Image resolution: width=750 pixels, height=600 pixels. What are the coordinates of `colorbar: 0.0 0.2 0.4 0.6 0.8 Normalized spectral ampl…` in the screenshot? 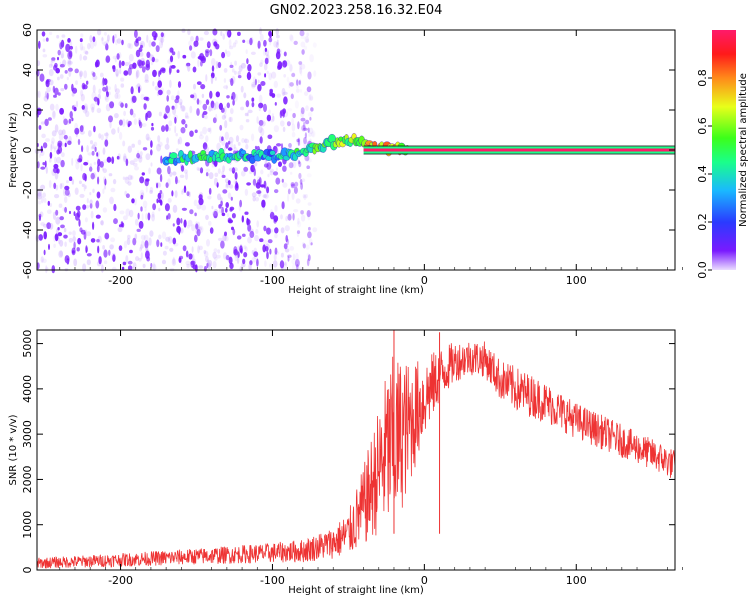 It's located at (722, 154).